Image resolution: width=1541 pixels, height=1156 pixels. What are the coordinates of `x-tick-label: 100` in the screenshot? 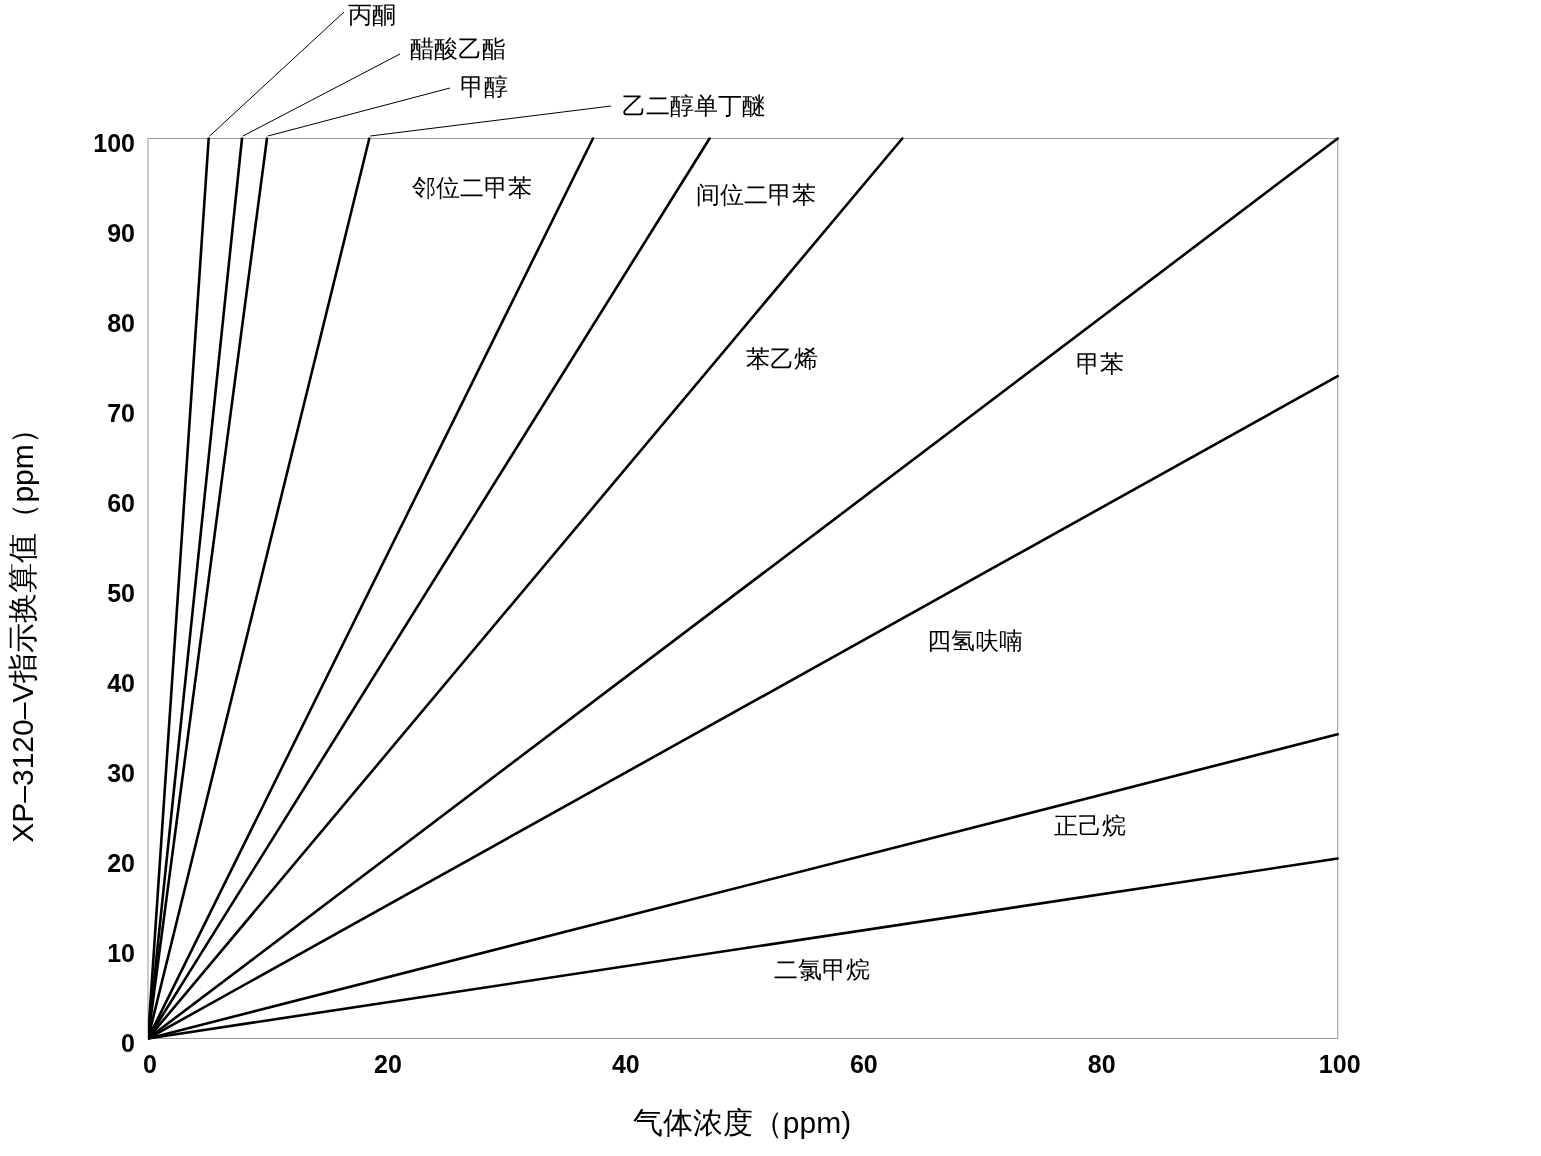 It's located at (1339, 1064).